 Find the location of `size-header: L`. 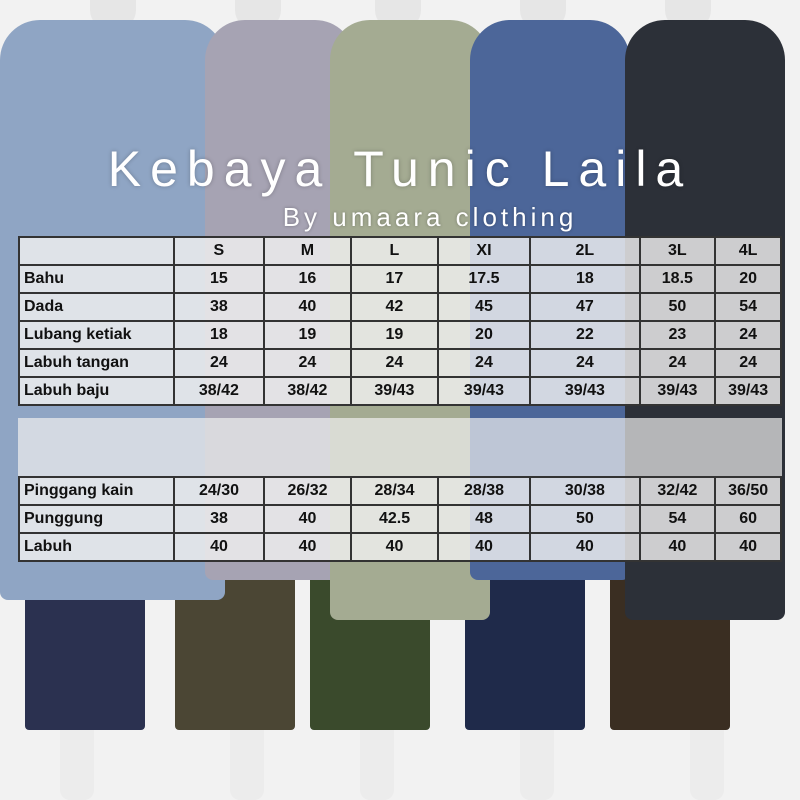

size-header: L is located at coordinates (394, 251).